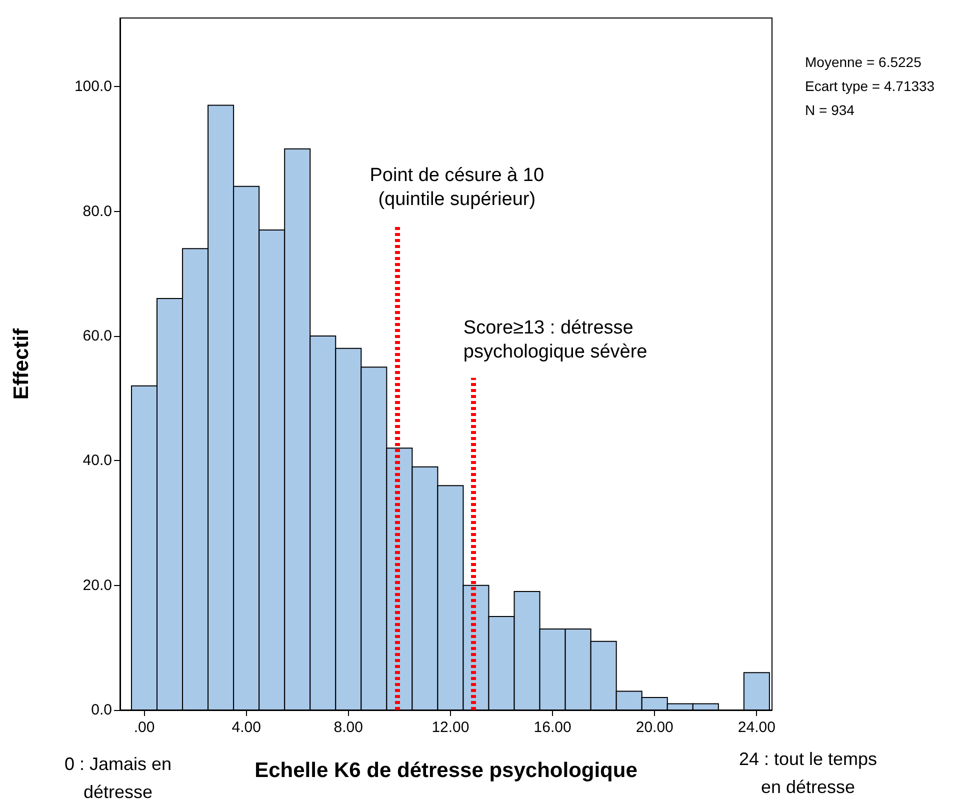 Image resolution: width=977 pixels, height=799 pixels. Describe the element at coordinates (144, 727) in the screenshot. I see `x-tick-label: .00` at that location.